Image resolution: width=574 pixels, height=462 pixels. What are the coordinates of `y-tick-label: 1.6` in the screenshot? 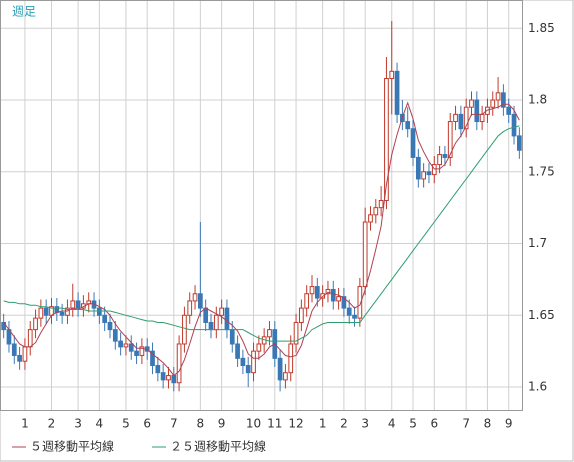 It's located at (537, 387).